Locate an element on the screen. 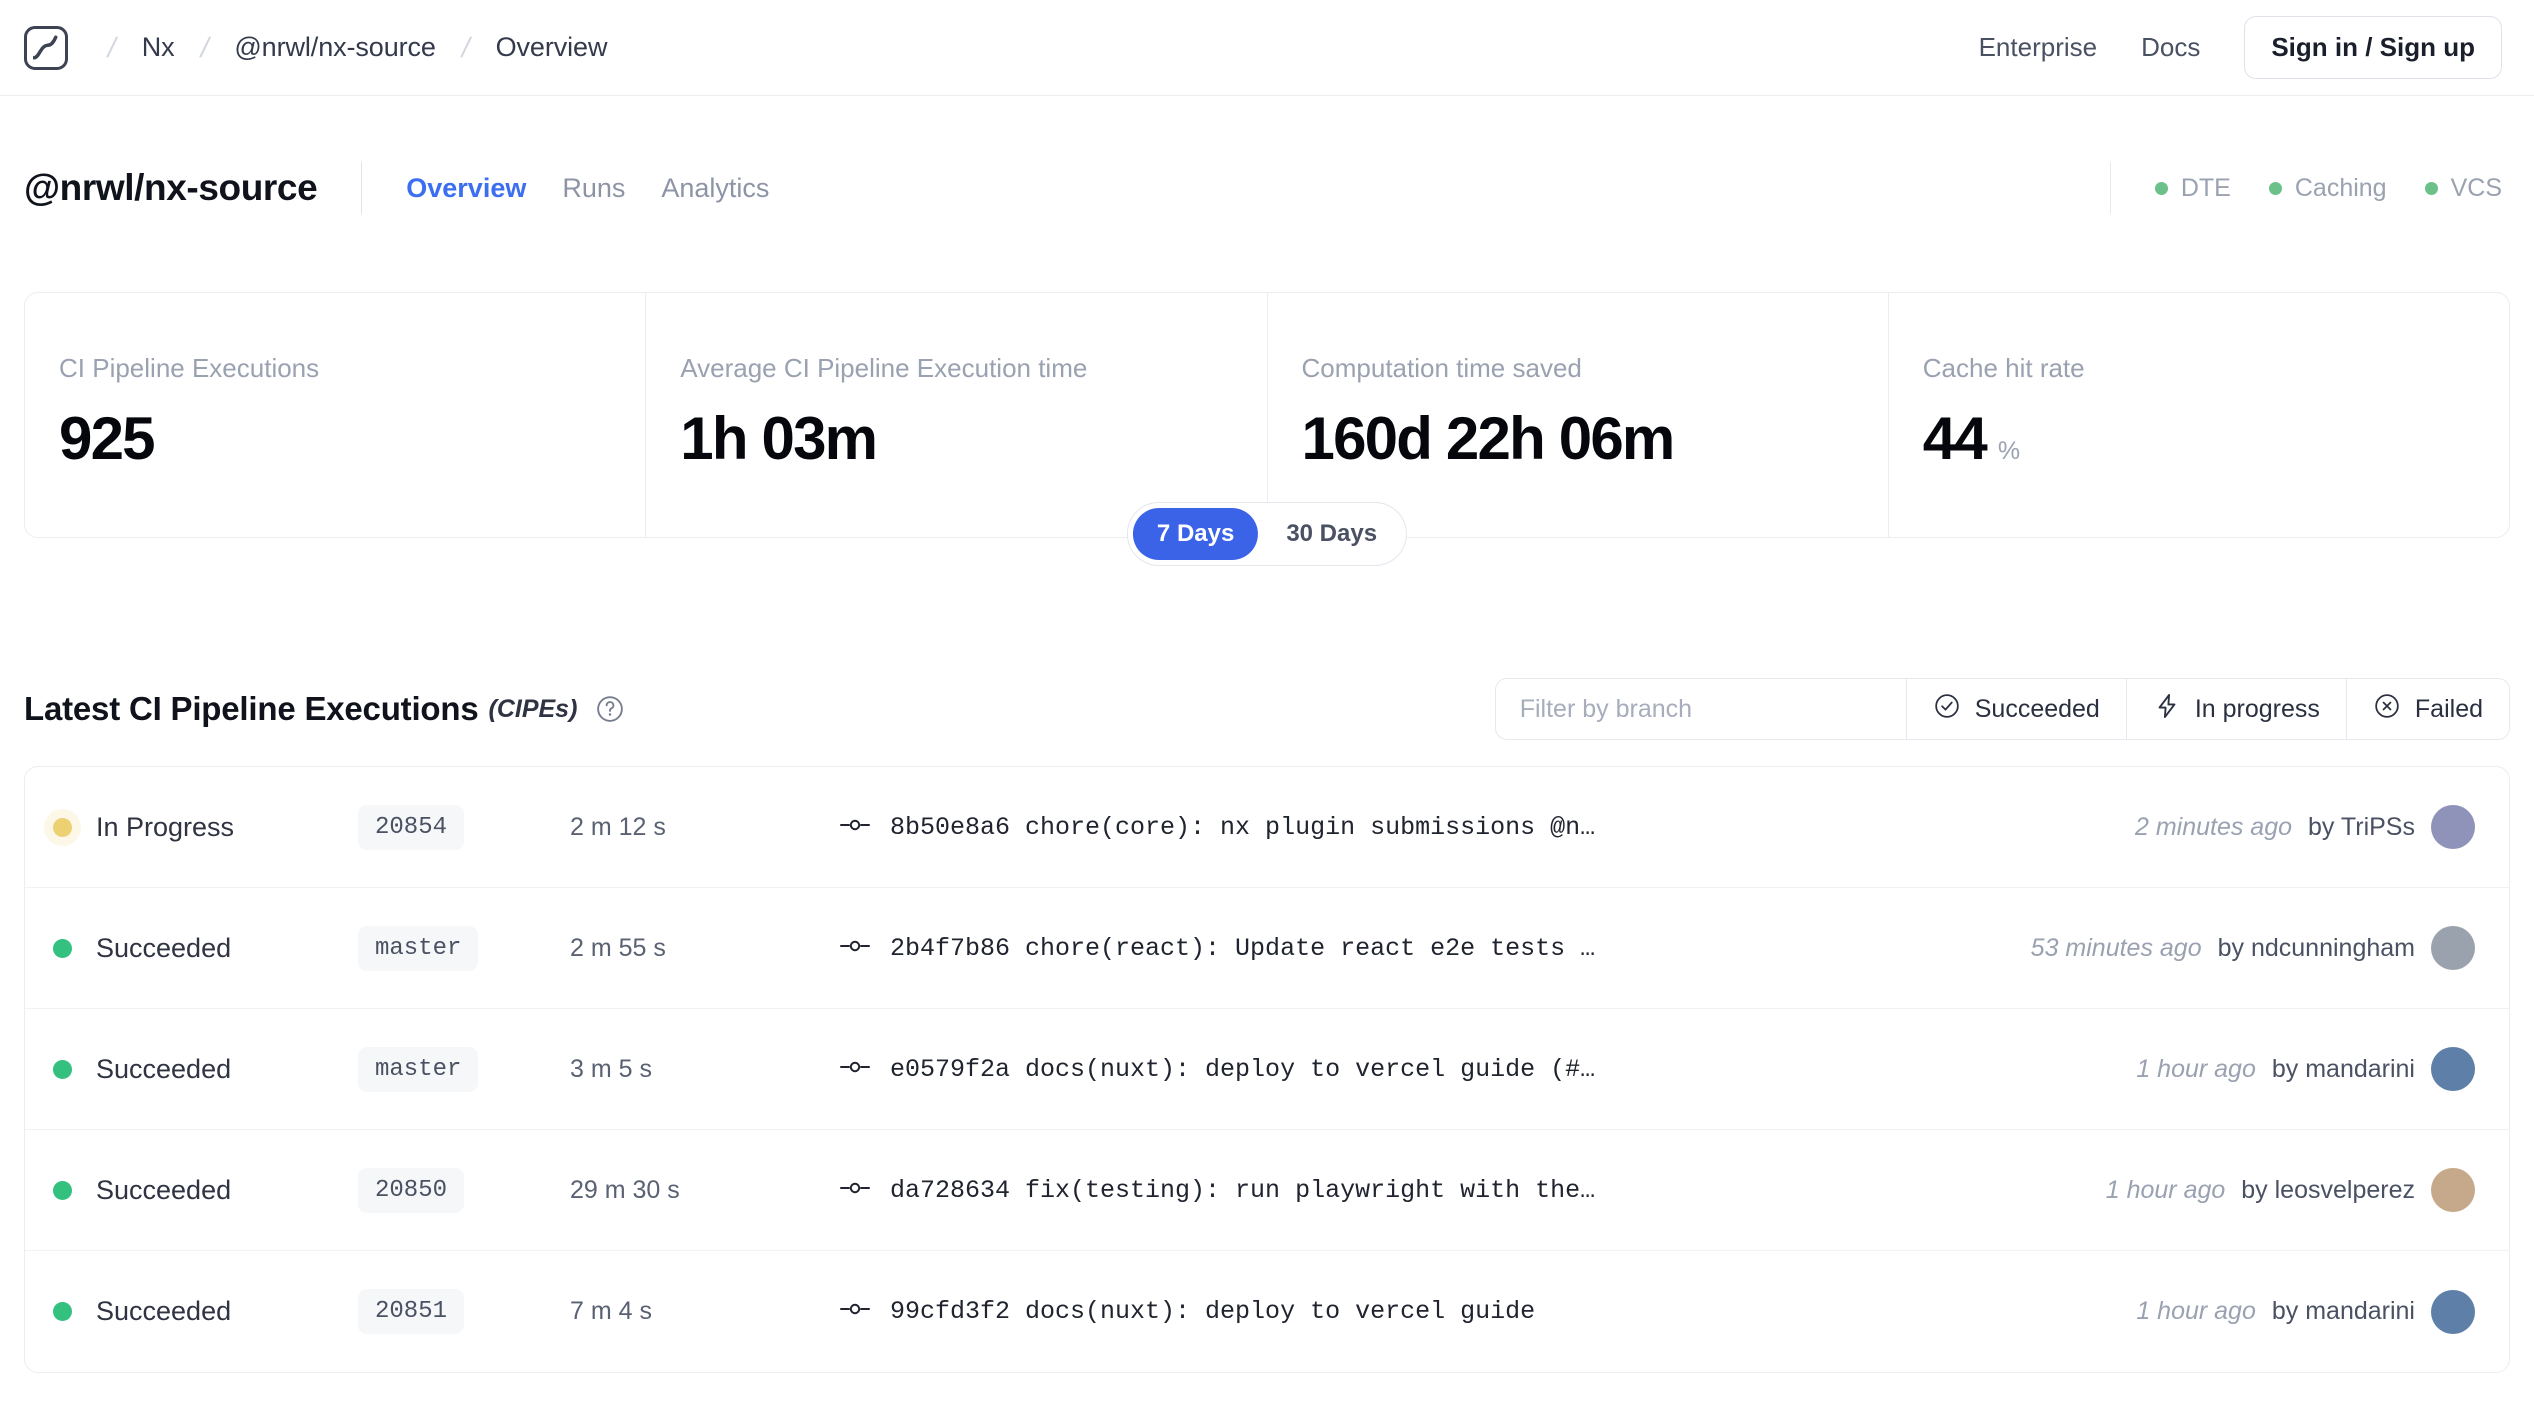  nav-link-docs: Docs is located at coordinates (2171, 47).